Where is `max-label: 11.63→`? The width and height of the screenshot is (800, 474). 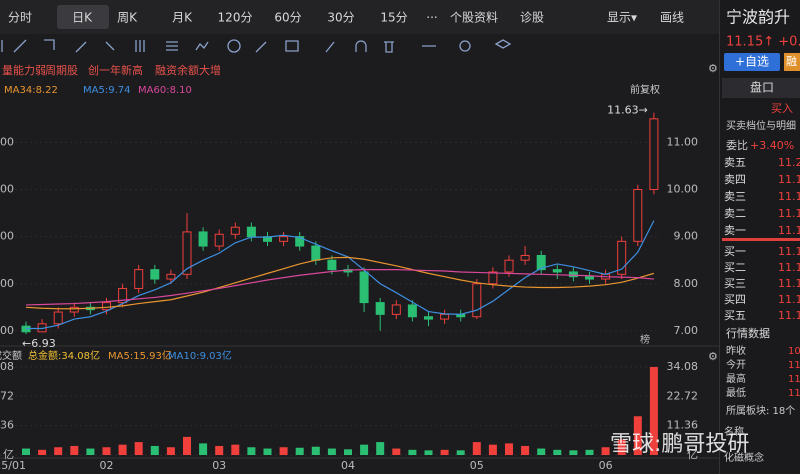
max-label: 11.63→ is located at coordinates (627, 110).